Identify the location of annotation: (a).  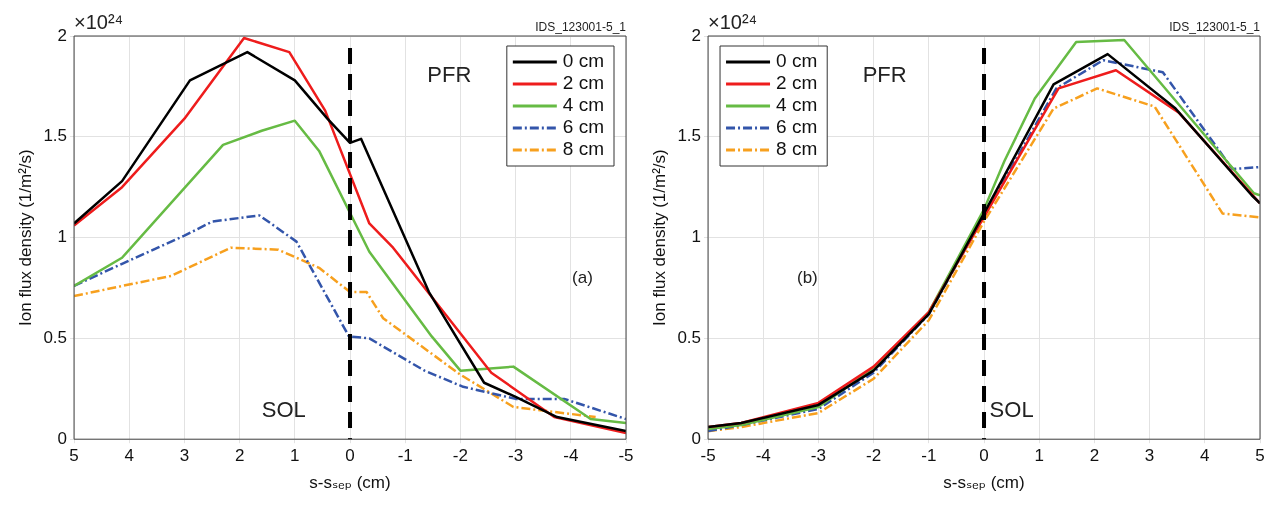
(582, 277).